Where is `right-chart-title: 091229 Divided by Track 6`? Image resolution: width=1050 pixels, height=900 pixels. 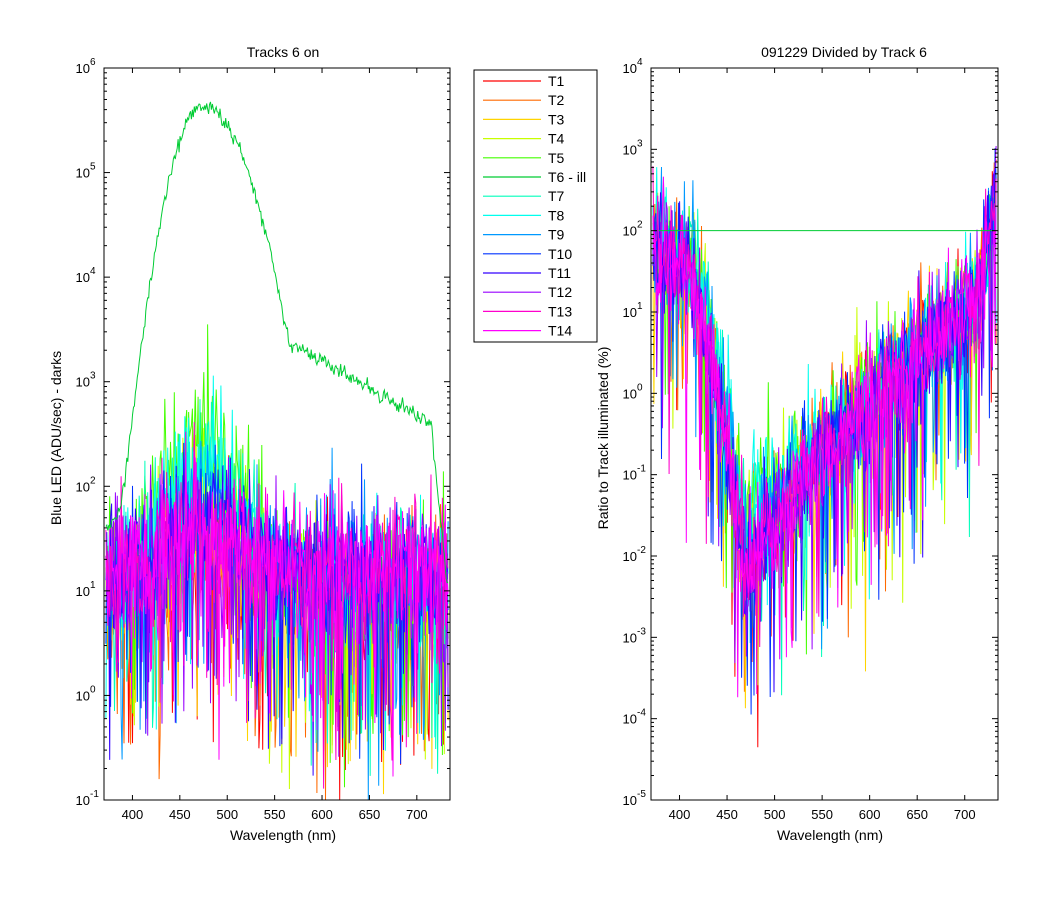 right-chart-title: 091229 Divided by Track 6 is located at coordinates (844, 52).